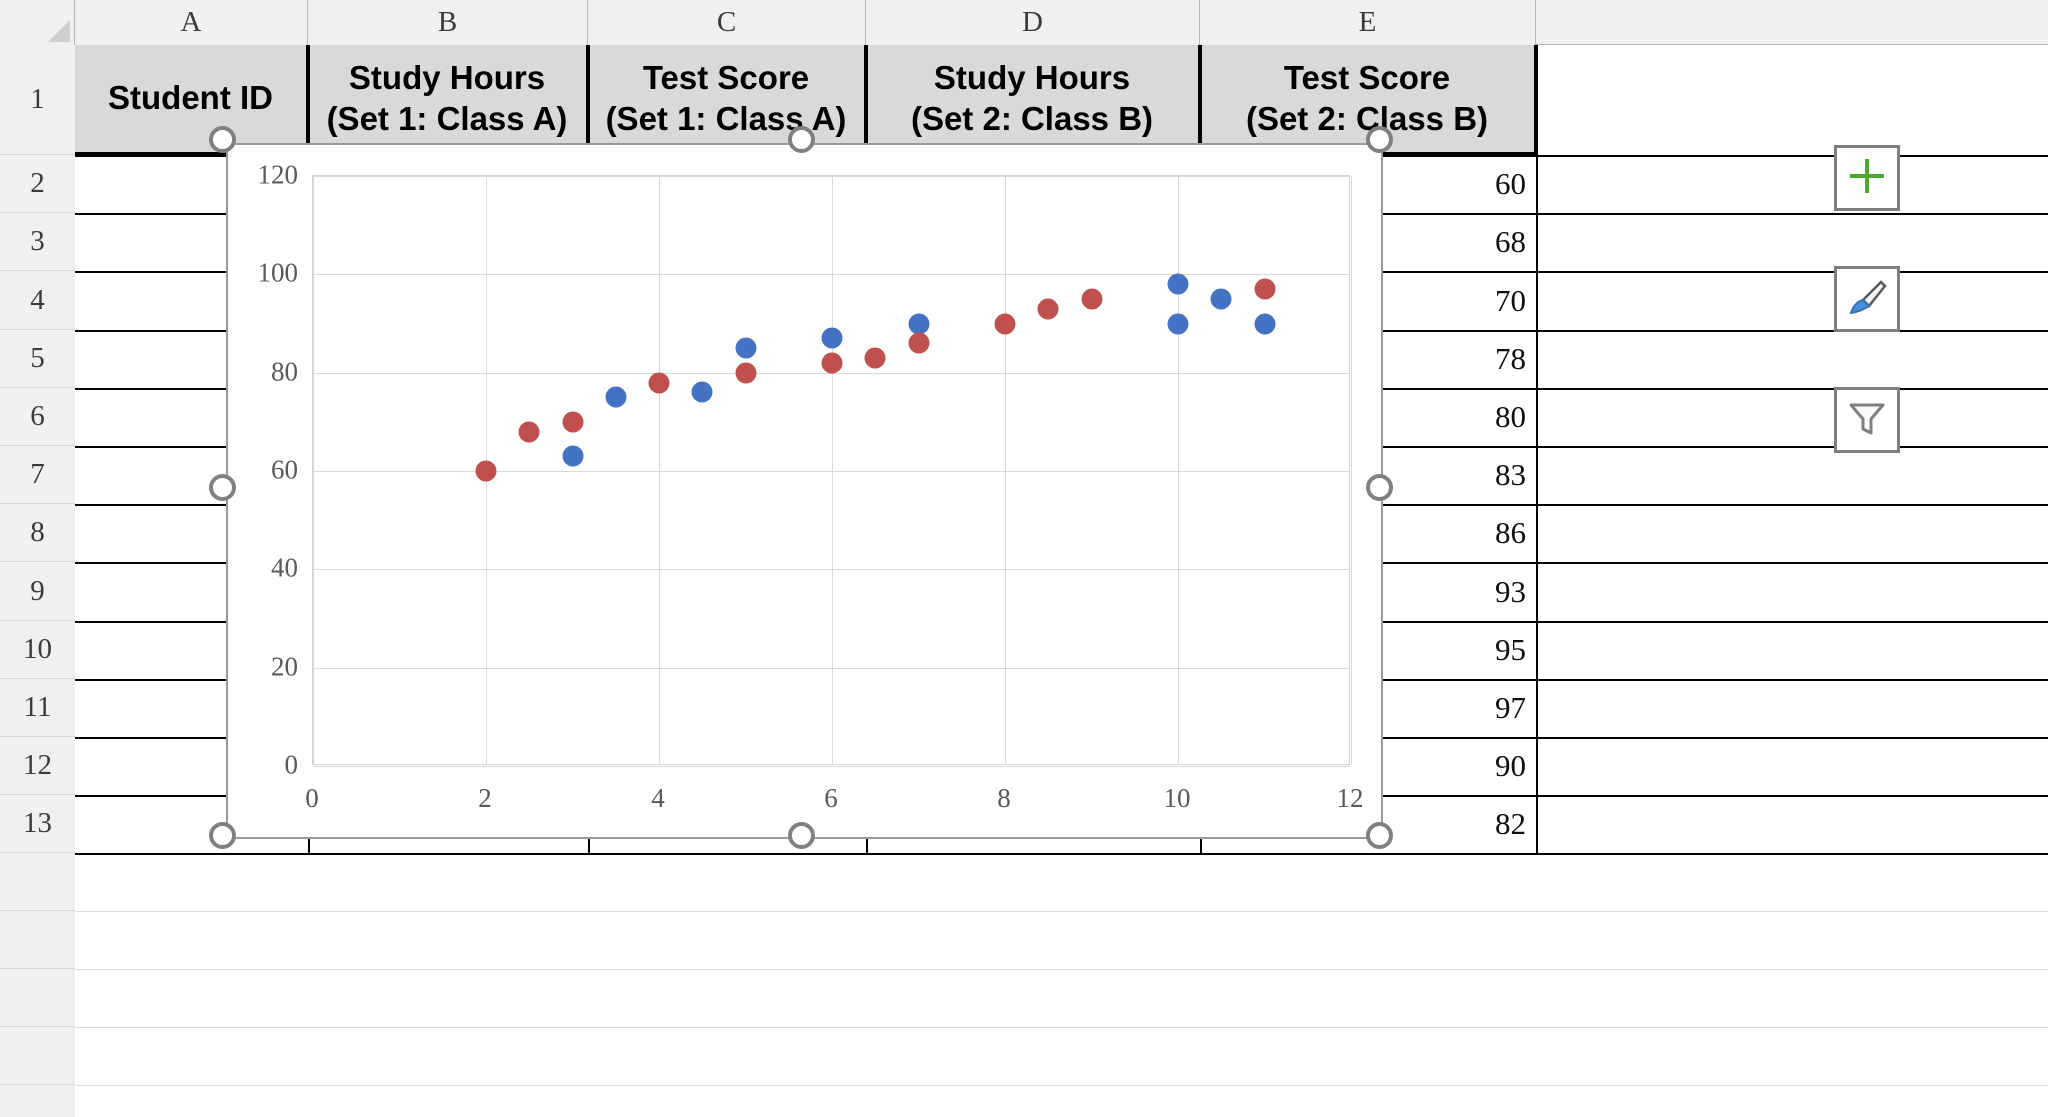 The width and height of the screenshot is (2048, 1117). I want to click on row-header-4: 4, so click(37, 300).